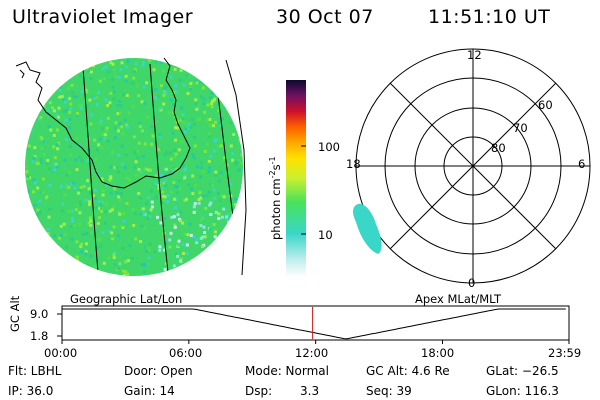 The height and width of the screenshot is (400, 600). Describe the element at coordinates (458, 299) in the screenshot. I see `apex-label: Apex MLat/MLT` at that location.